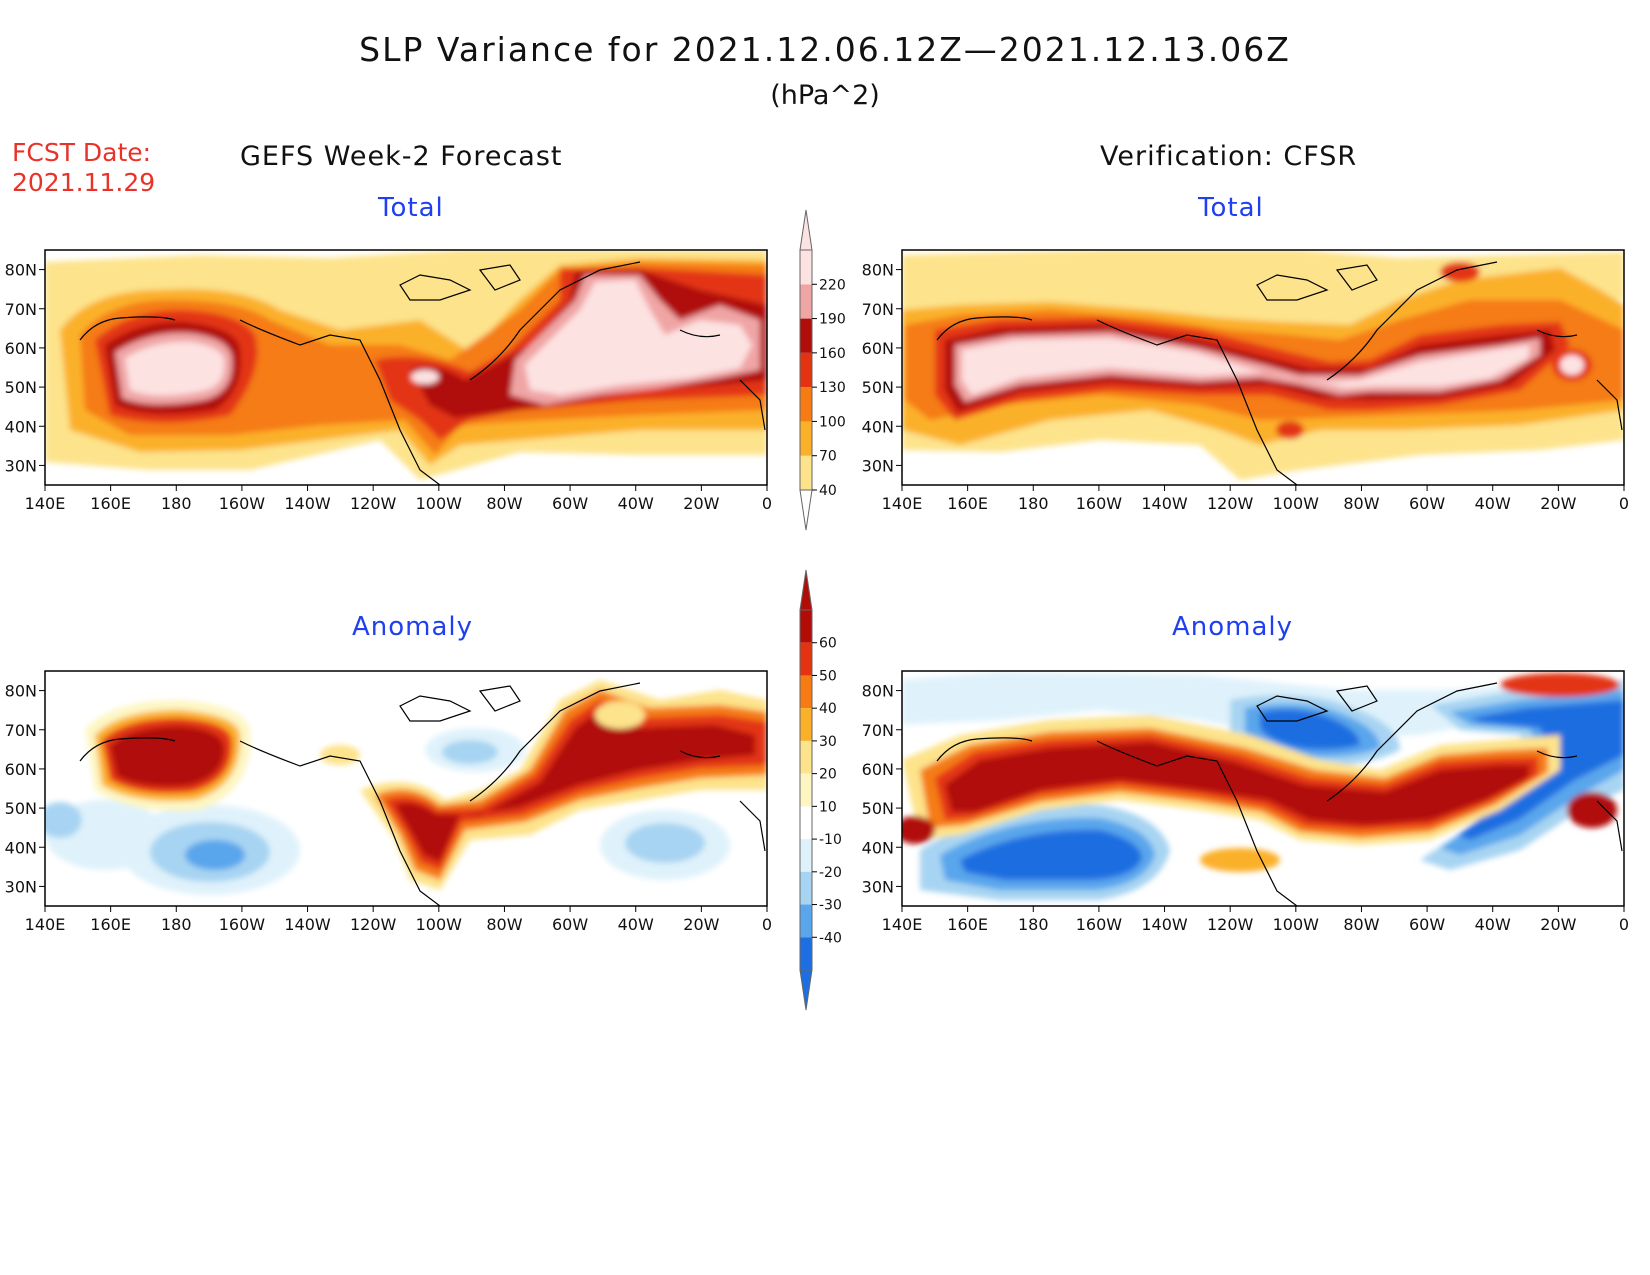 This screenshot has height=1275, width=1650. What do you see at coordinates (176, 503) in the screenshot?
I see `forecast-total-lon-label: 180` at bounding box center [176, 503].